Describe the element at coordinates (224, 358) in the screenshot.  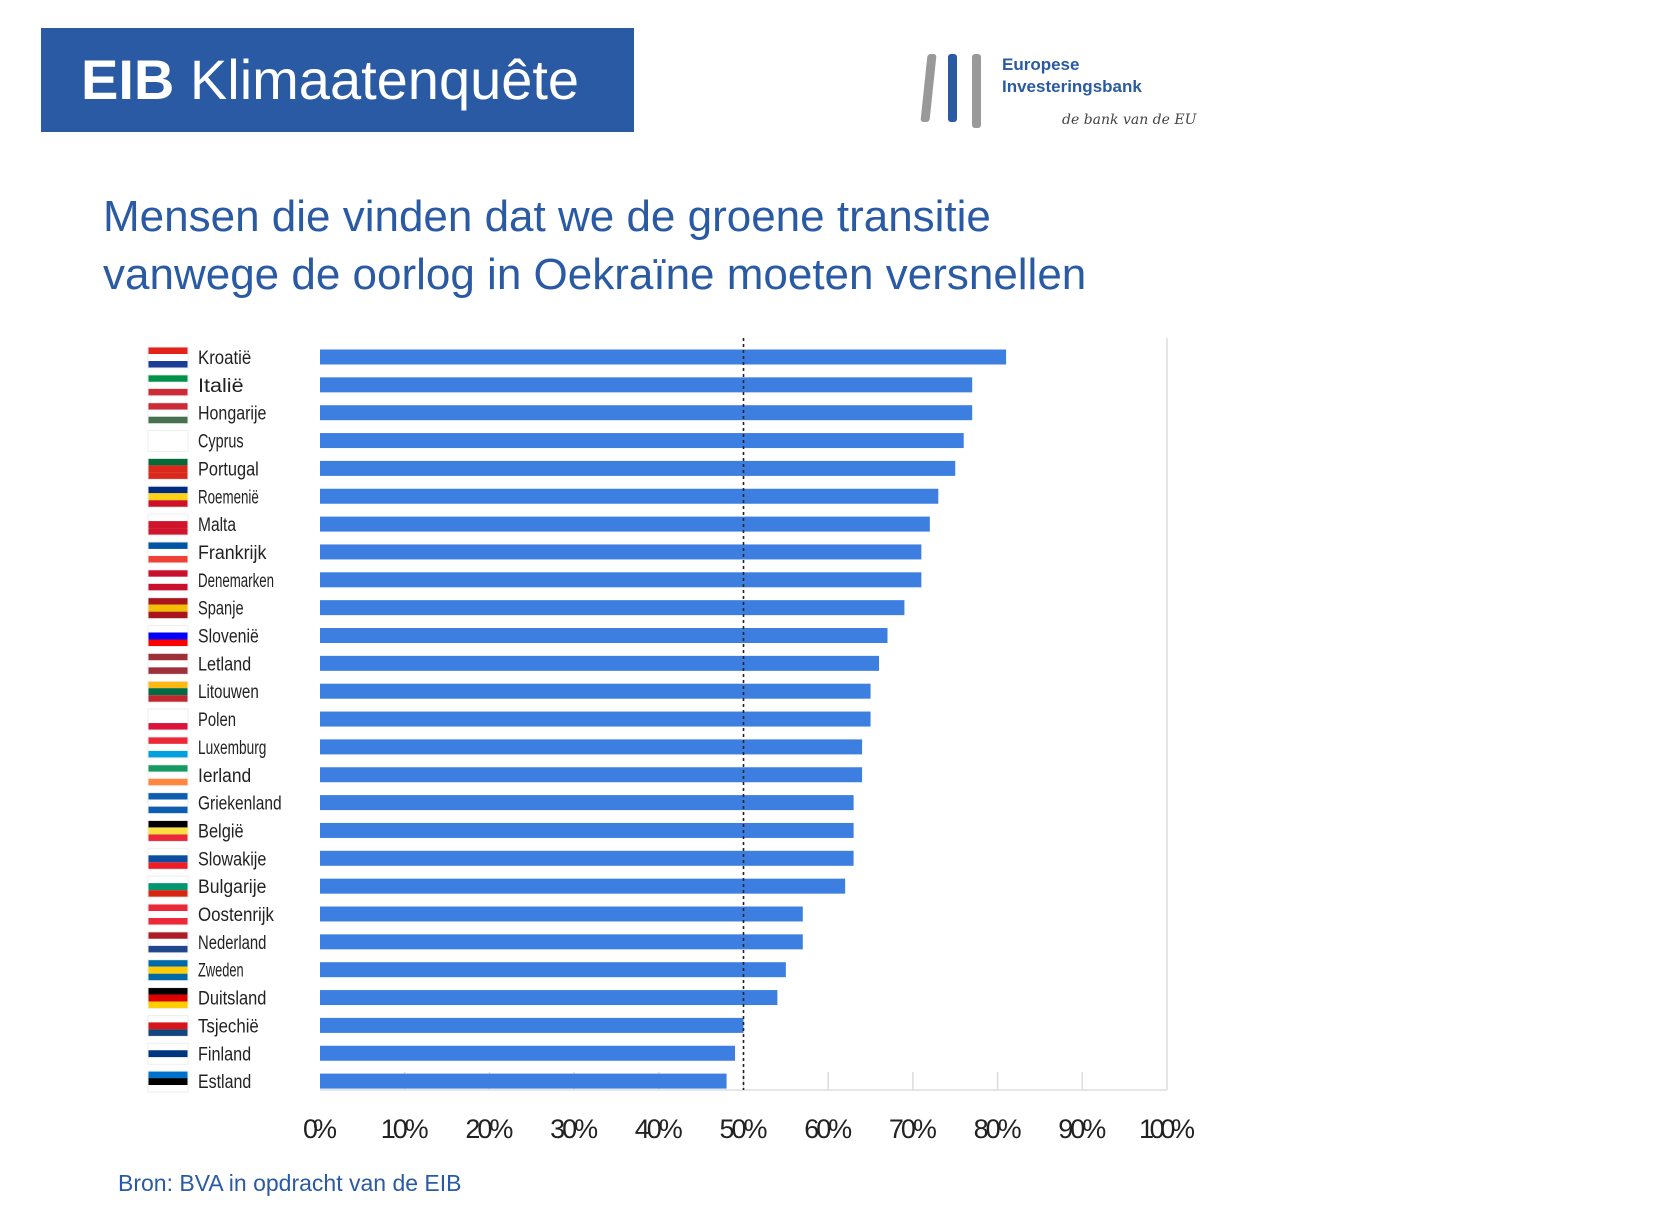
I see `category-label: Kroatië` at that location.